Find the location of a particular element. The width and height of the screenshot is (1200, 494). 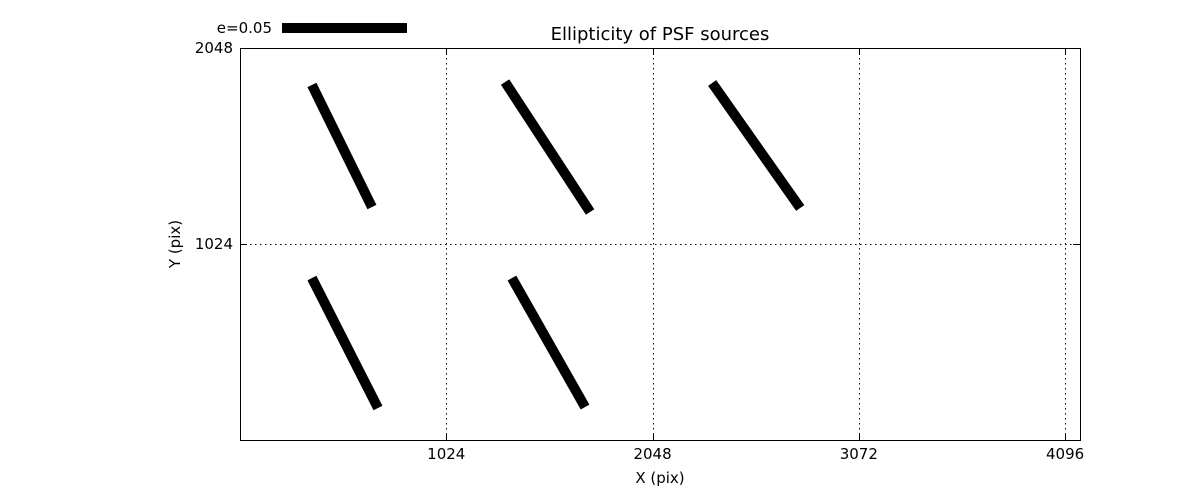

ytick-label-1024: 1024 is located at coordinates (214, 244).